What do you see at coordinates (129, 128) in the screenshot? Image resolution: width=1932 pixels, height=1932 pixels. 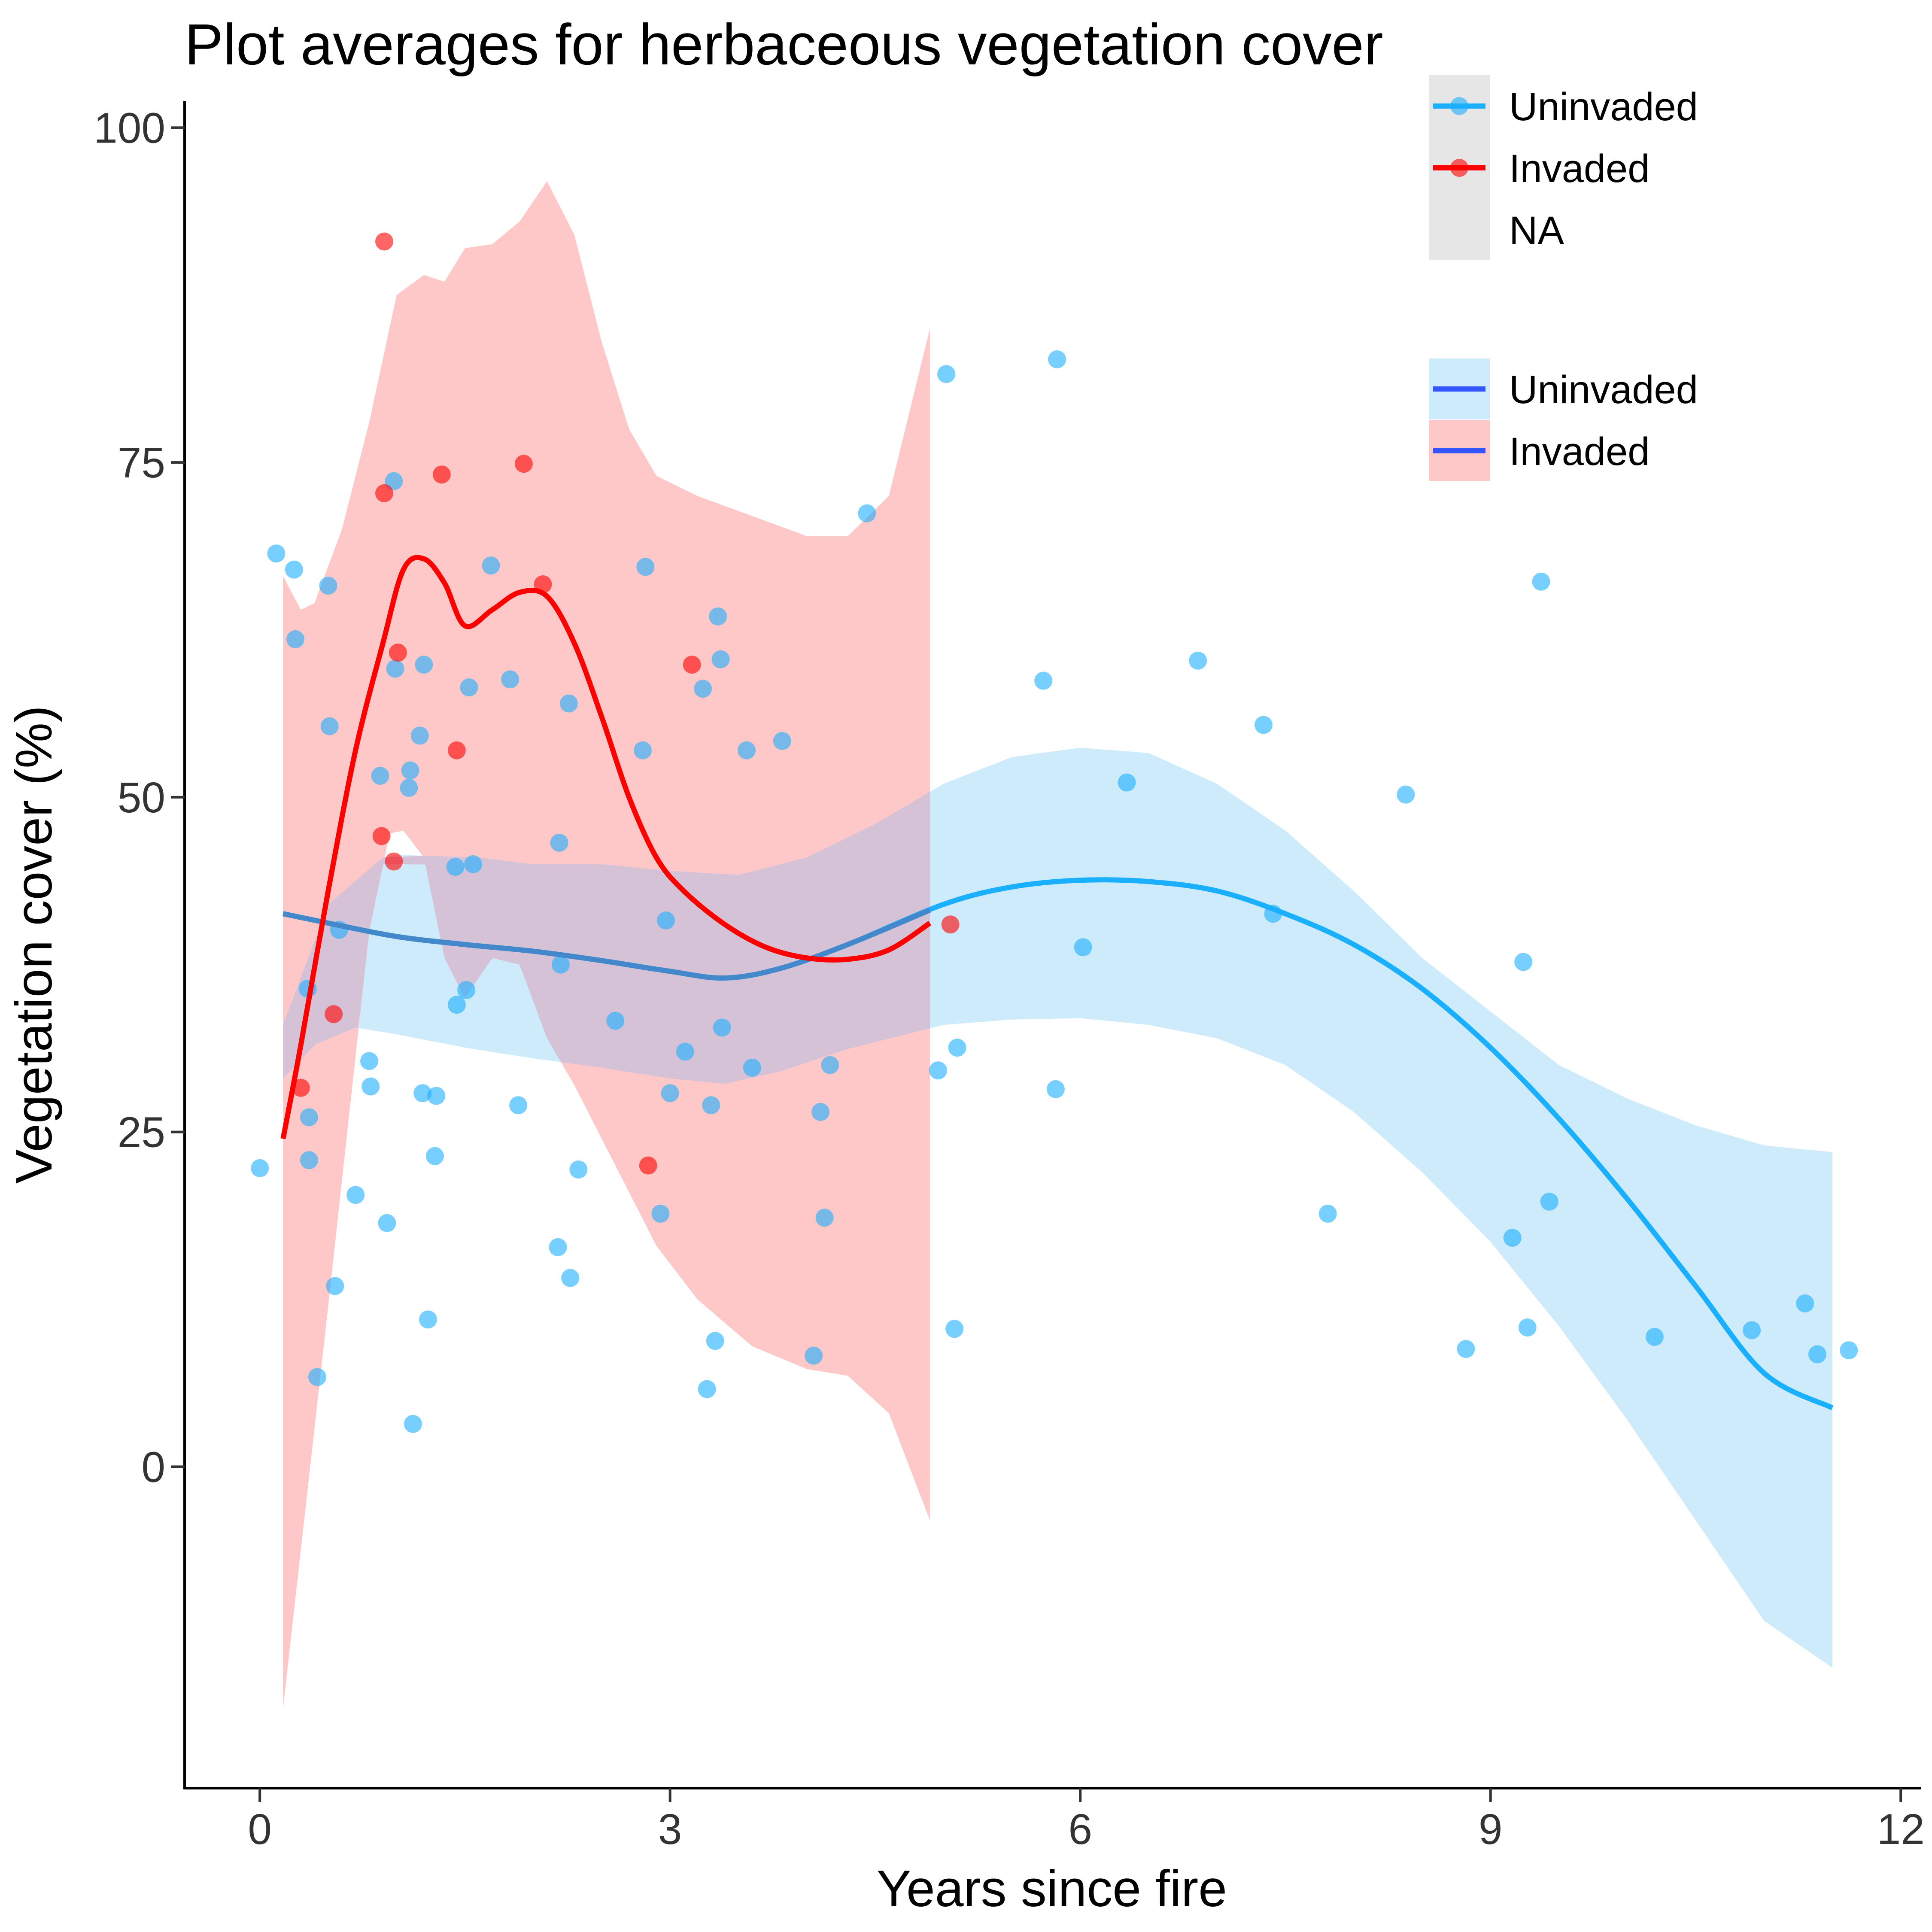 I see `y-tick-label: 100` at bounding box center [129, 128].